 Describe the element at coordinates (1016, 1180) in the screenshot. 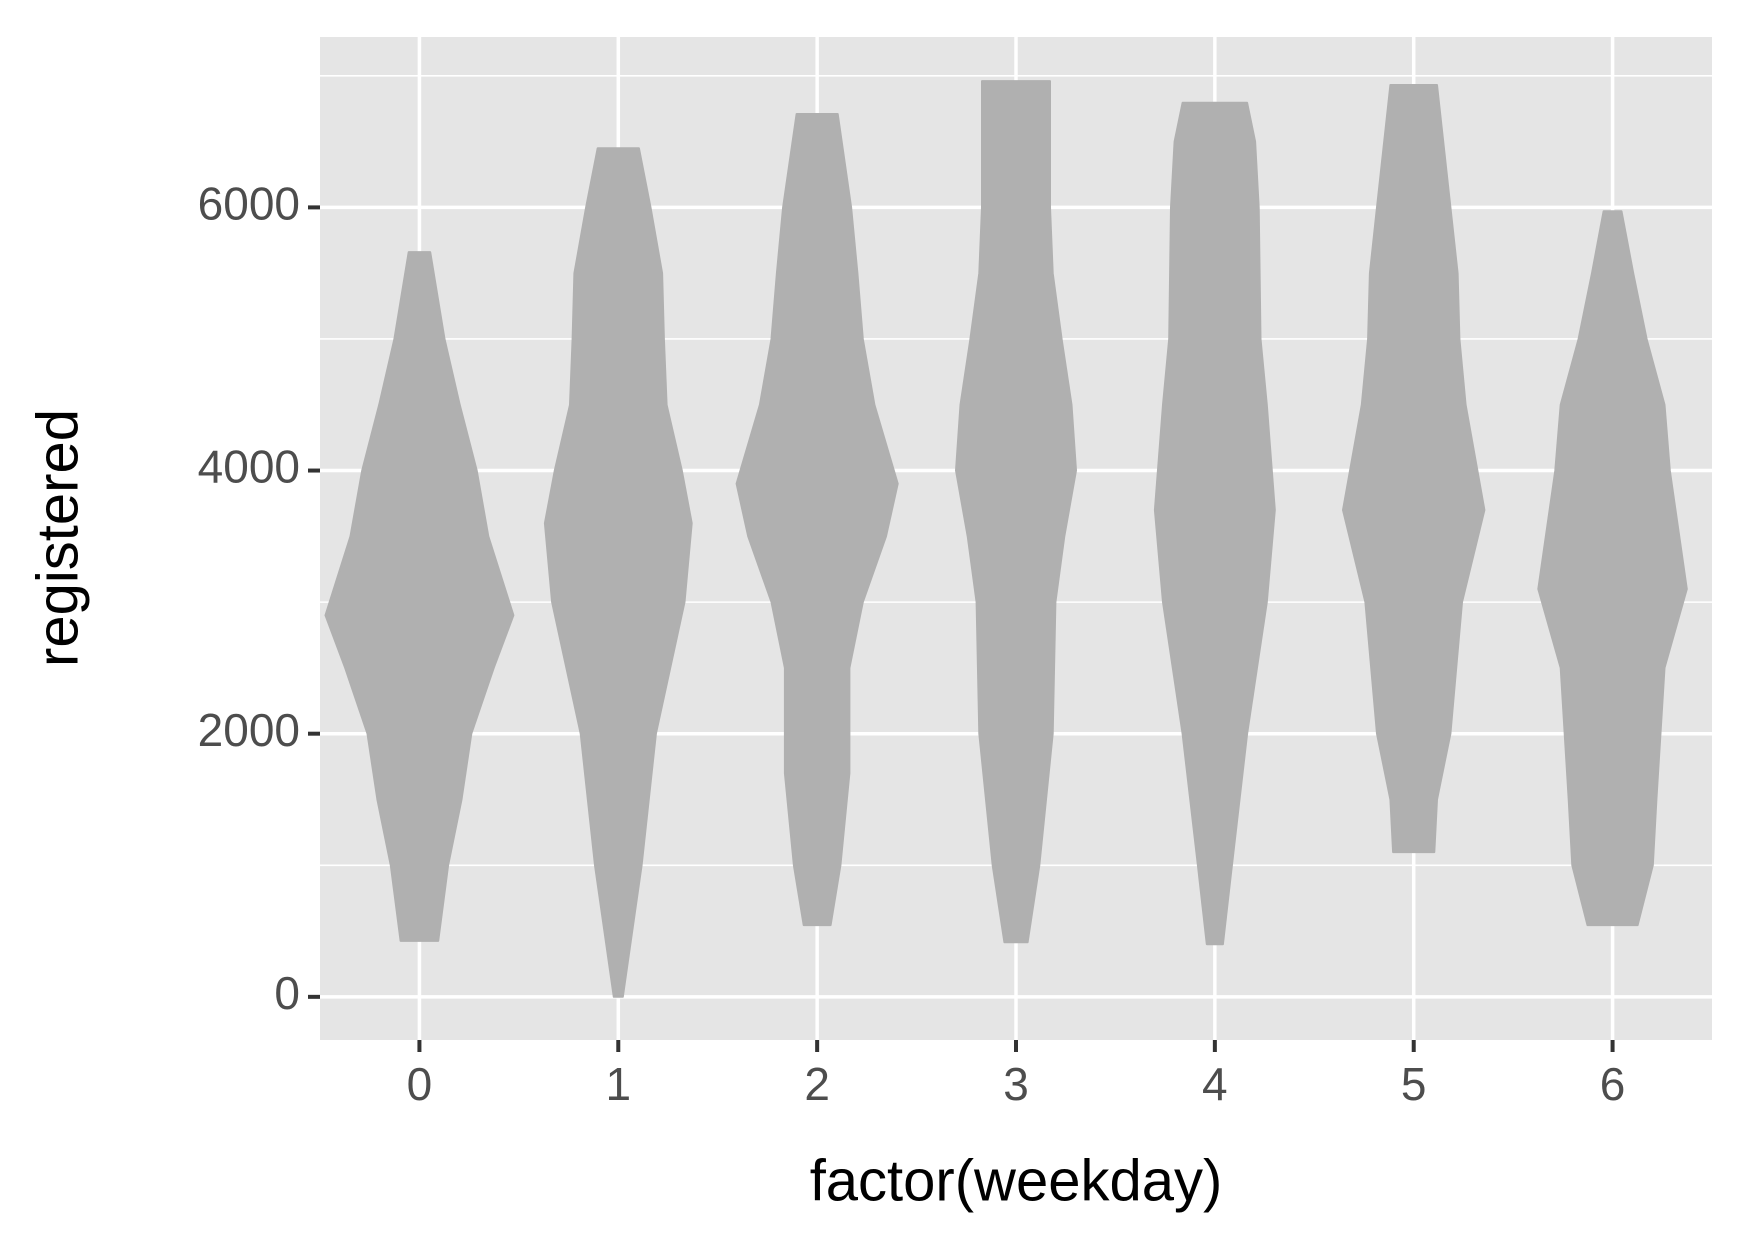

I see `x-axis-title: factor(weekday)` at that location.